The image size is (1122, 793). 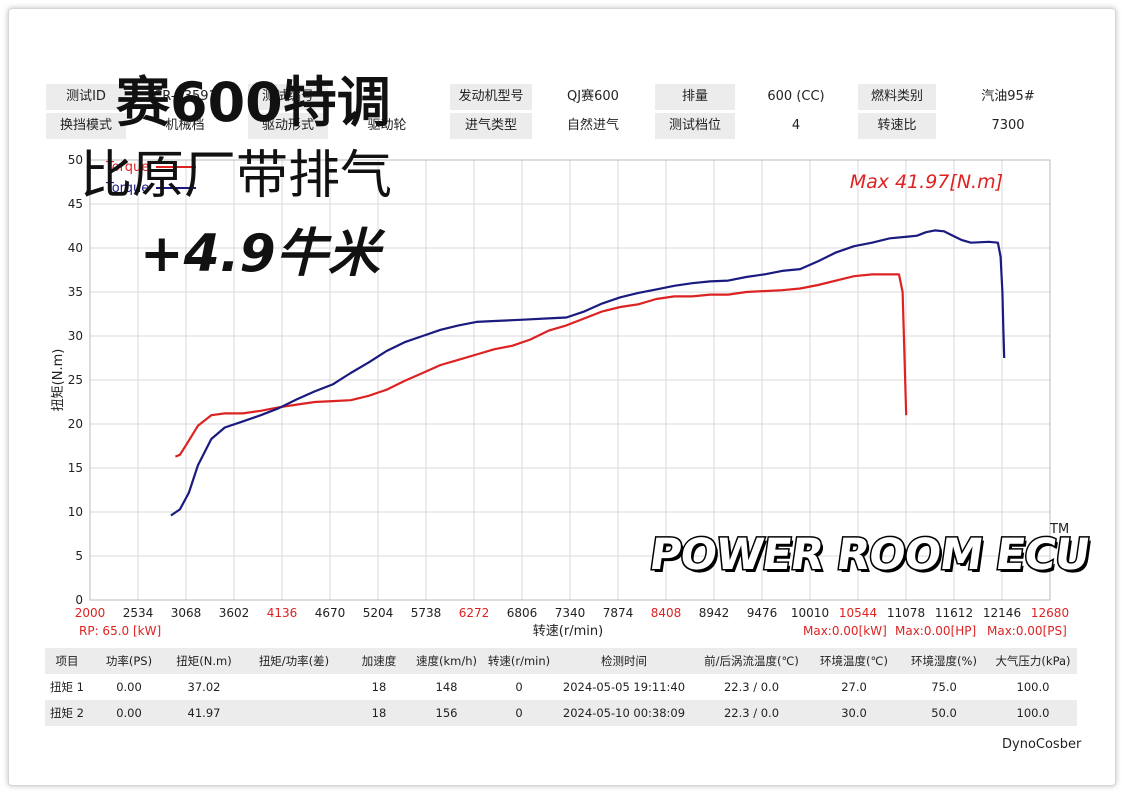 I want to click on table-cell: 41.97, so click(x=204, y=713).